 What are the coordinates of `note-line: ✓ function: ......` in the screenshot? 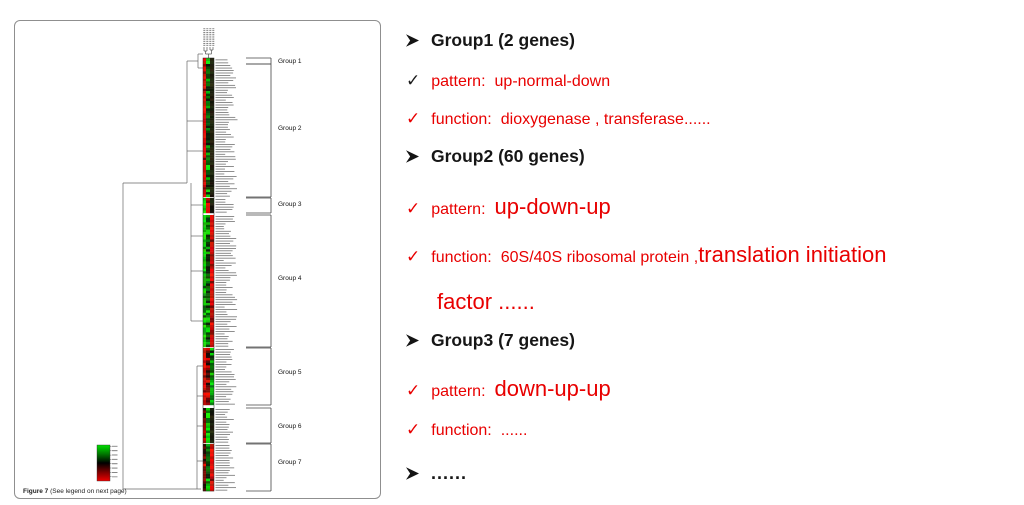 It's located at (466, 430).